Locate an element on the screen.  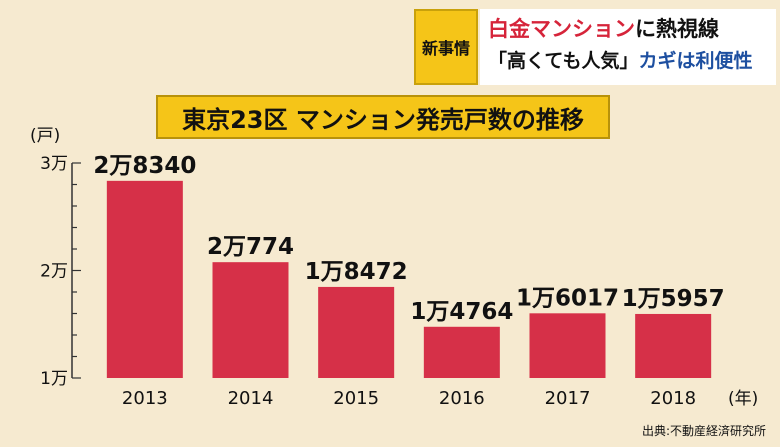
headline-line-1: 白金マンションに熱視線 is located at coordinates (628, 29).